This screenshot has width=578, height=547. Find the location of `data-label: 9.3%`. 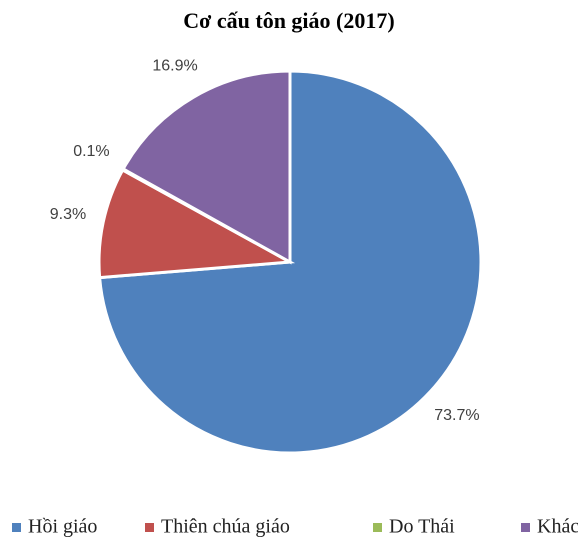

data-label: 9.3% is located at coordinates (68, 214).